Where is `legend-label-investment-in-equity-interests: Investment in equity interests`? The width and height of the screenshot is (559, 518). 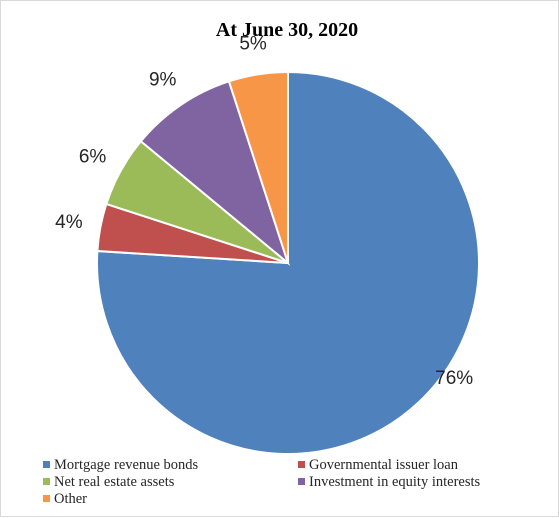 legend-label-investment-in-equity-interests: Investment in equity interests is located at coordinates (395, 482).